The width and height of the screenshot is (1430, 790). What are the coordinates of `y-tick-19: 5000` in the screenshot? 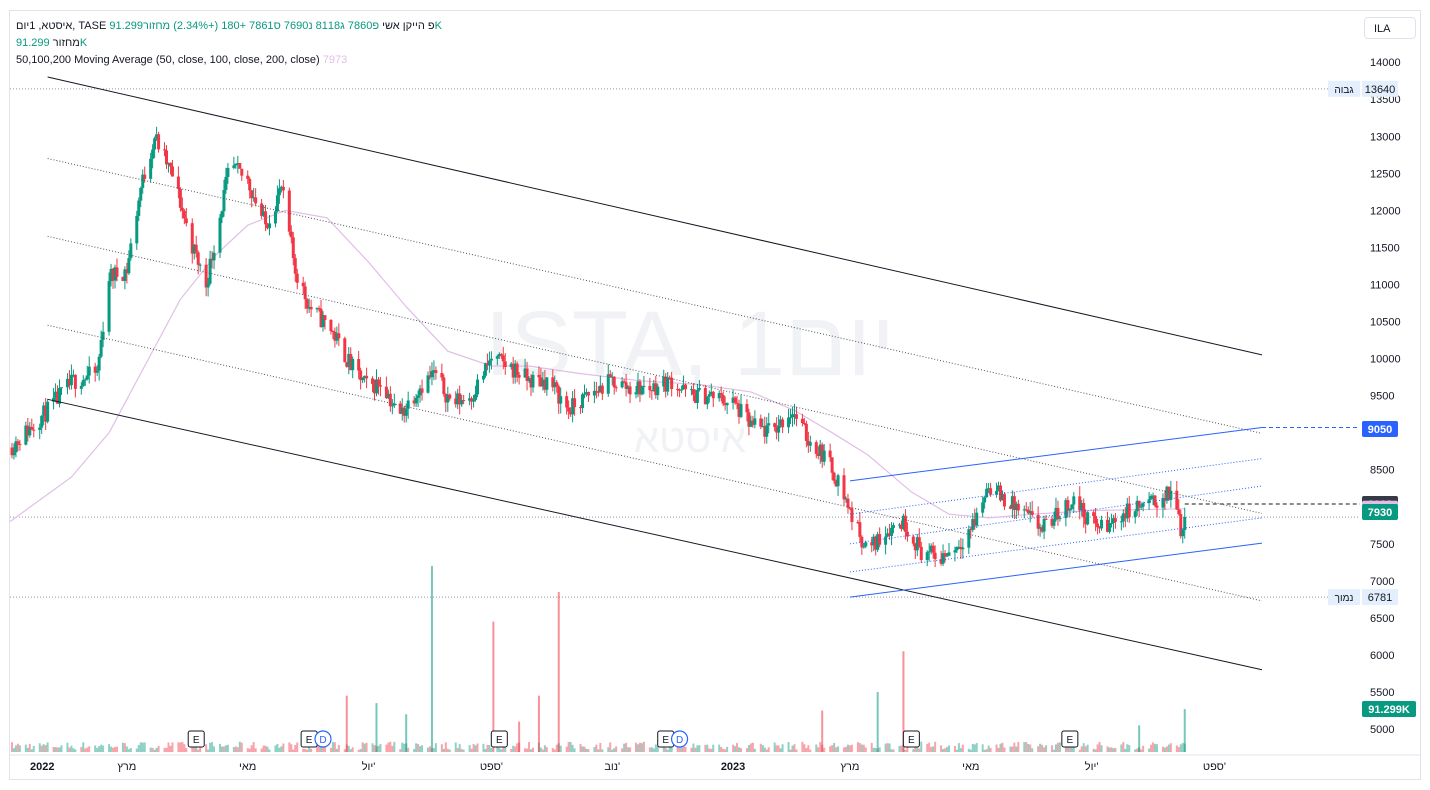 It's located at (1382, 730).